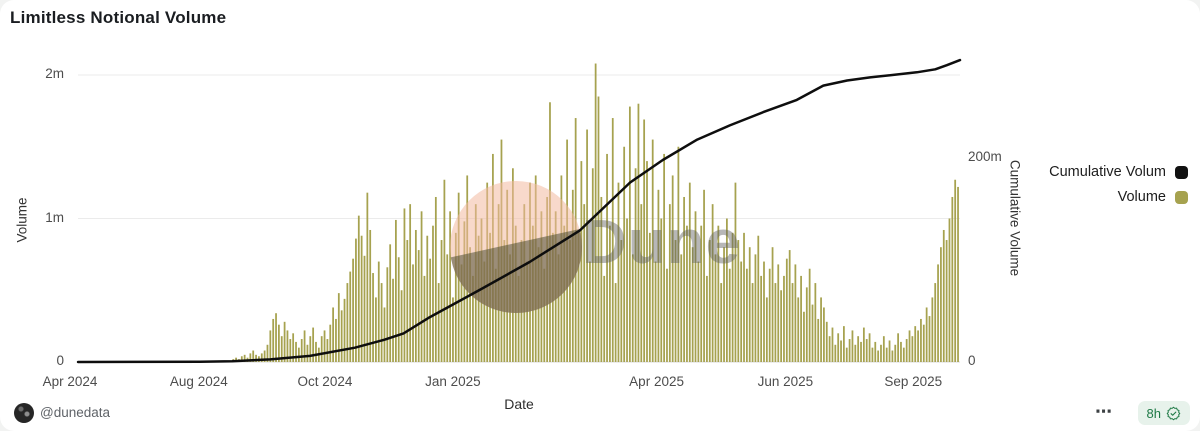 This screenshot has width=1200, height=431. What do you see at coordinates (75, 412) in the screenshot?
I see `author-handle: @dunedata` at bounding box center [75, 412].